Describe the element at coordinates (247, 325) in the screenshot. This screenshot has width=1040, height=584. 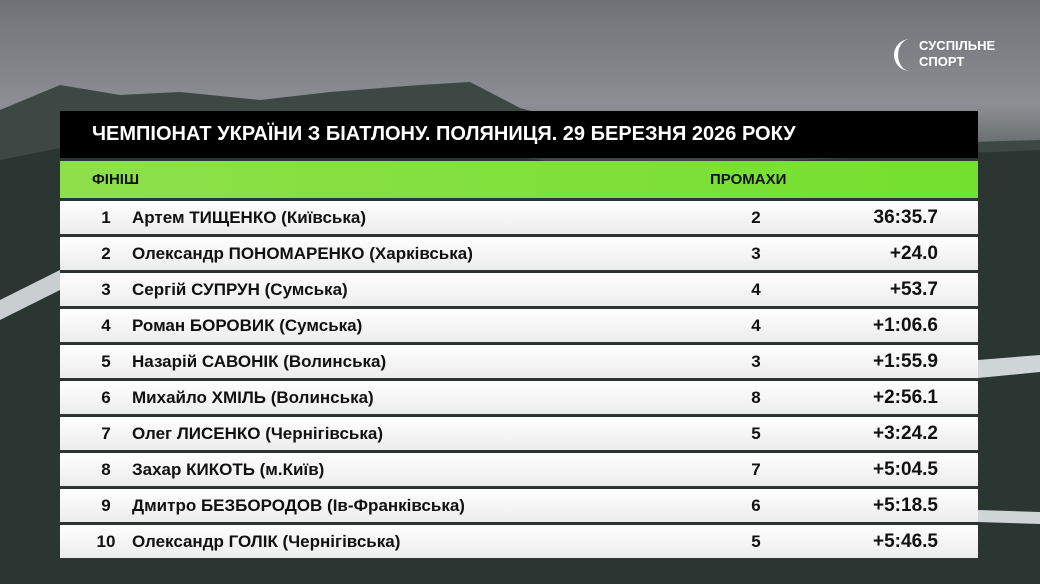
I see `athlete-name: Роман БОРОВИК (Сумська)` at that location.